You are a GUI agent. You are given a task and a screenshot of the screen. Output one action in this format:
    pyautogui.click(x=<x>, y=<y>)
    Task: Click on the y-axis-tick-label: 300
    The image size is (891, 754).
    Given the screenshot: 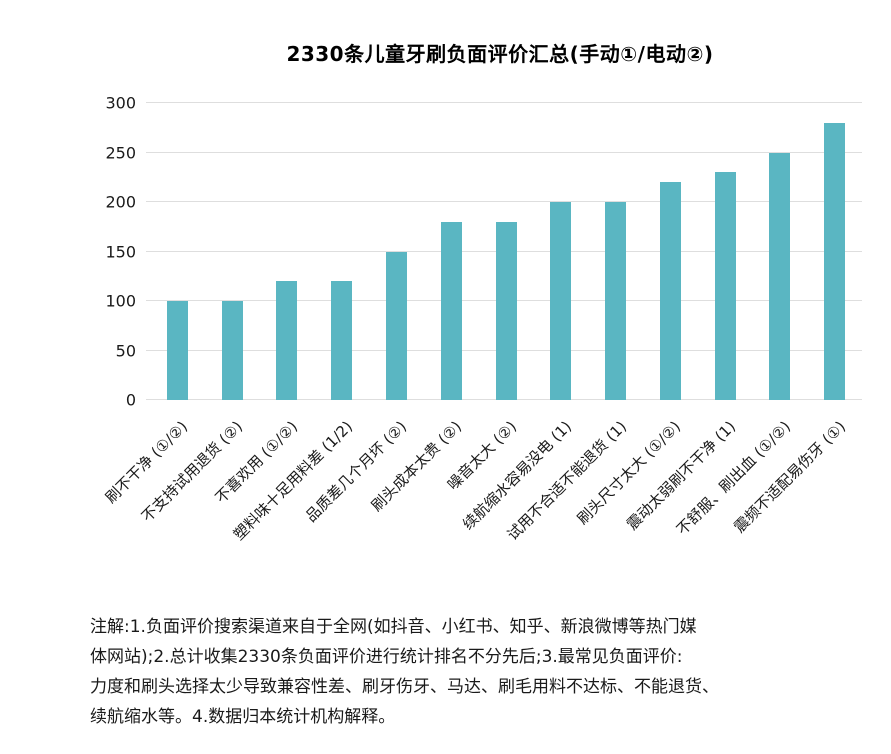 What is the action you would take?
    pyautogui.click(x=120, y=103)
    